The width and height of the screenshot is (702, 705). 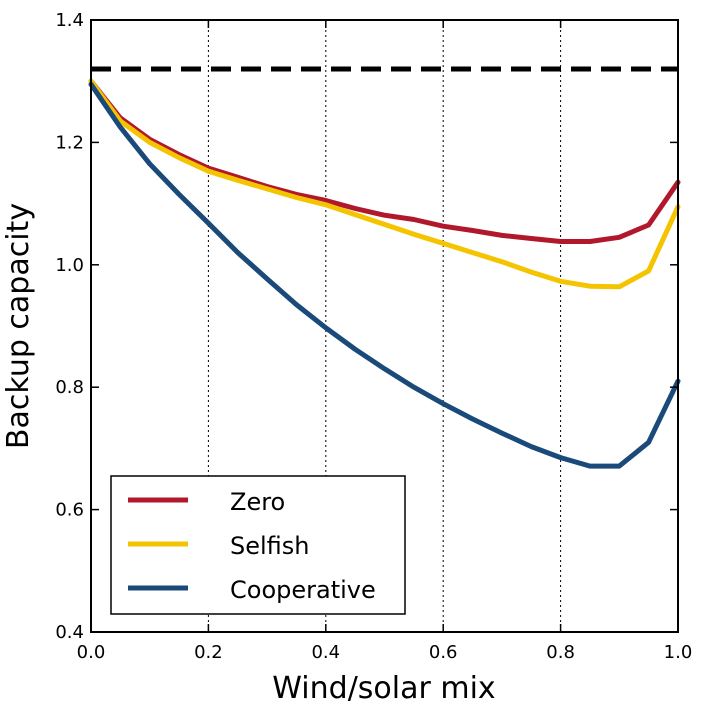 I want to click on x-tick-label-4: 0.8, so click(x=560, y=652).